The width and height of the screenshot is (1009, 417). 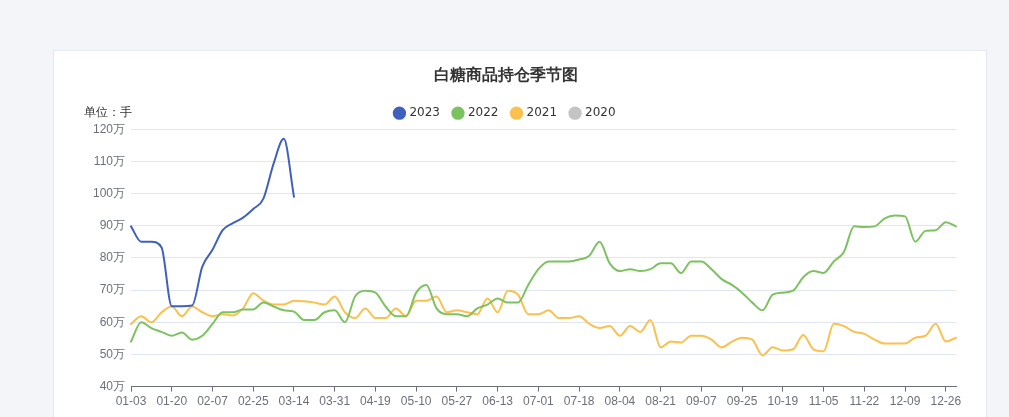 What do you see at coordinates (702, 401) in the screenshot?
I see `x-tick-label: 09-07` at bounding box center [702, 401].